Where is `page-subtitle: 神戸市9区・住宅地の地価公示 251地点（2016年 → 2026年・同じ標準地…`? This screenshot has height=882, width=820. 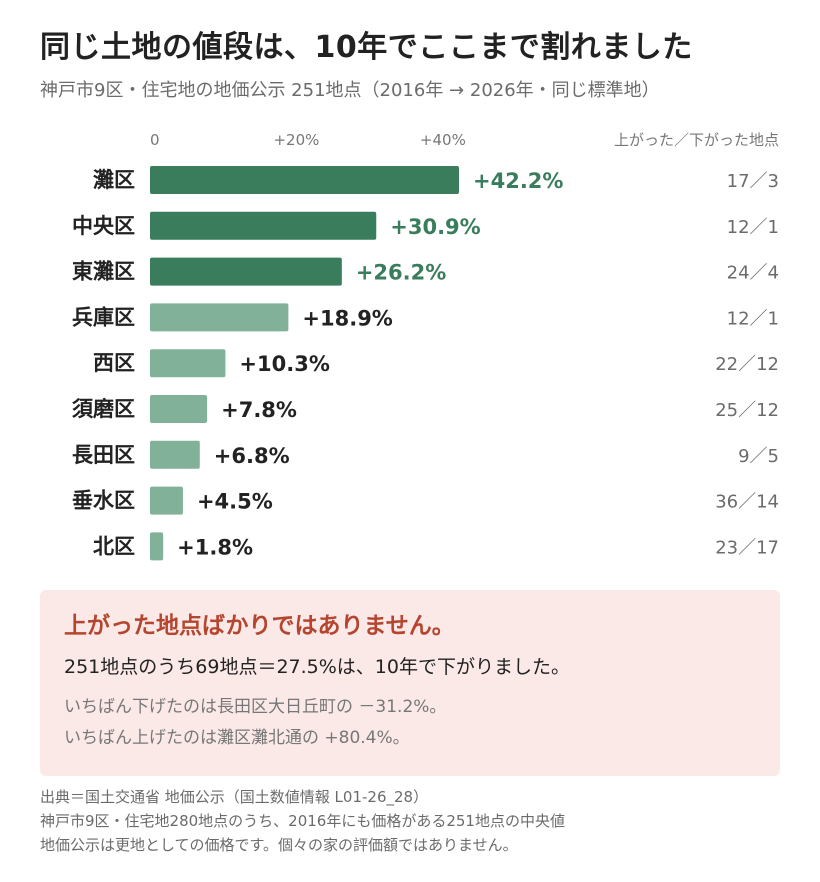
page-subtitle: 神戸市9区・住宅地の地価公示 251地点（2016年 → 2026年・同じ標準地… is located at coordinates (350, 90).